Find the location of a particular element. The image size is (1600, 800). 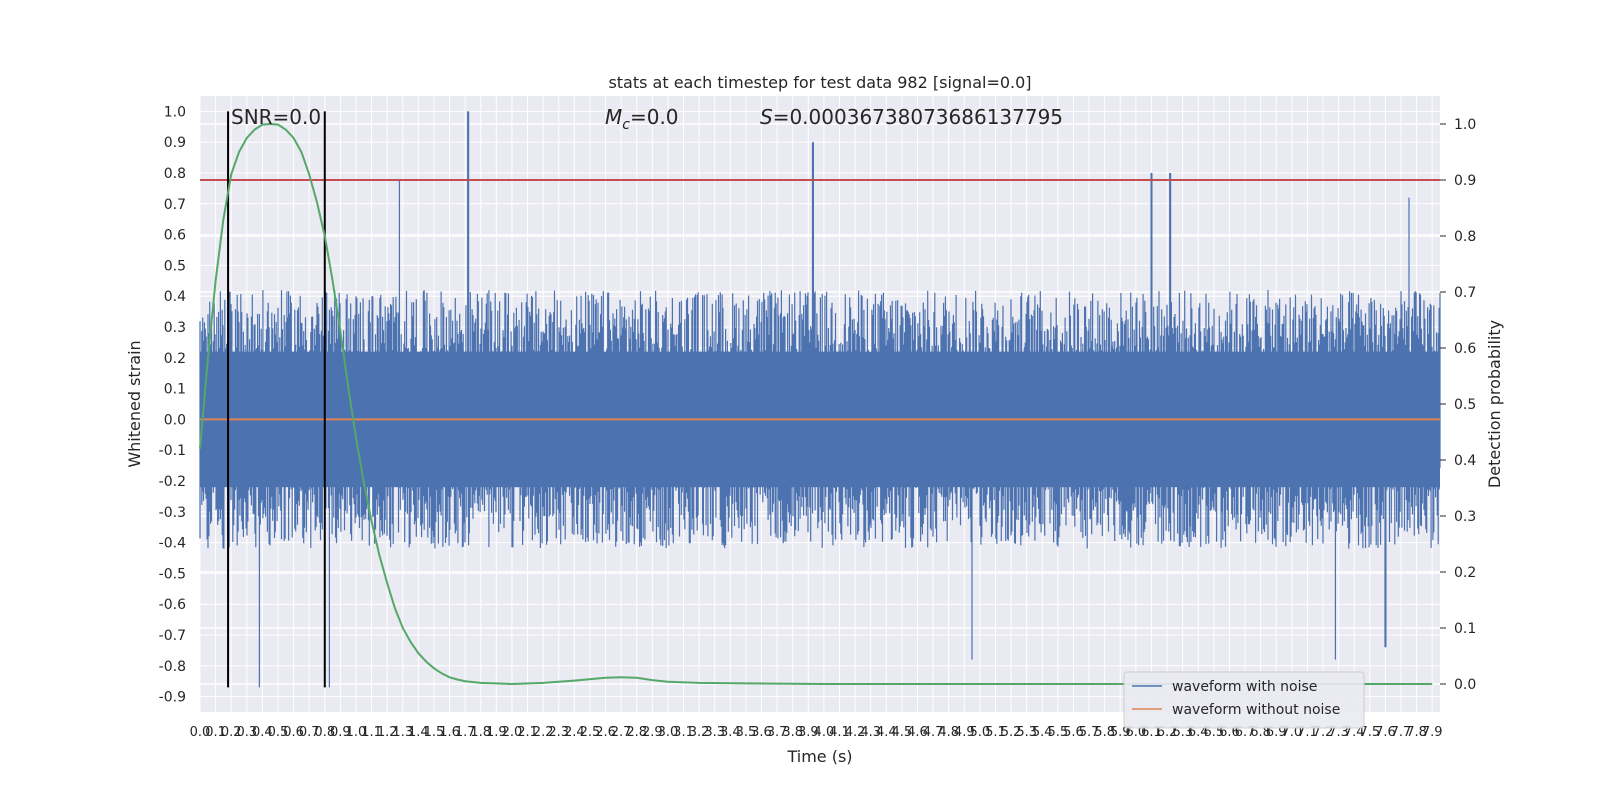

s-annotation: S=0.00036738073686137795 is located at coordinates (911, 117).